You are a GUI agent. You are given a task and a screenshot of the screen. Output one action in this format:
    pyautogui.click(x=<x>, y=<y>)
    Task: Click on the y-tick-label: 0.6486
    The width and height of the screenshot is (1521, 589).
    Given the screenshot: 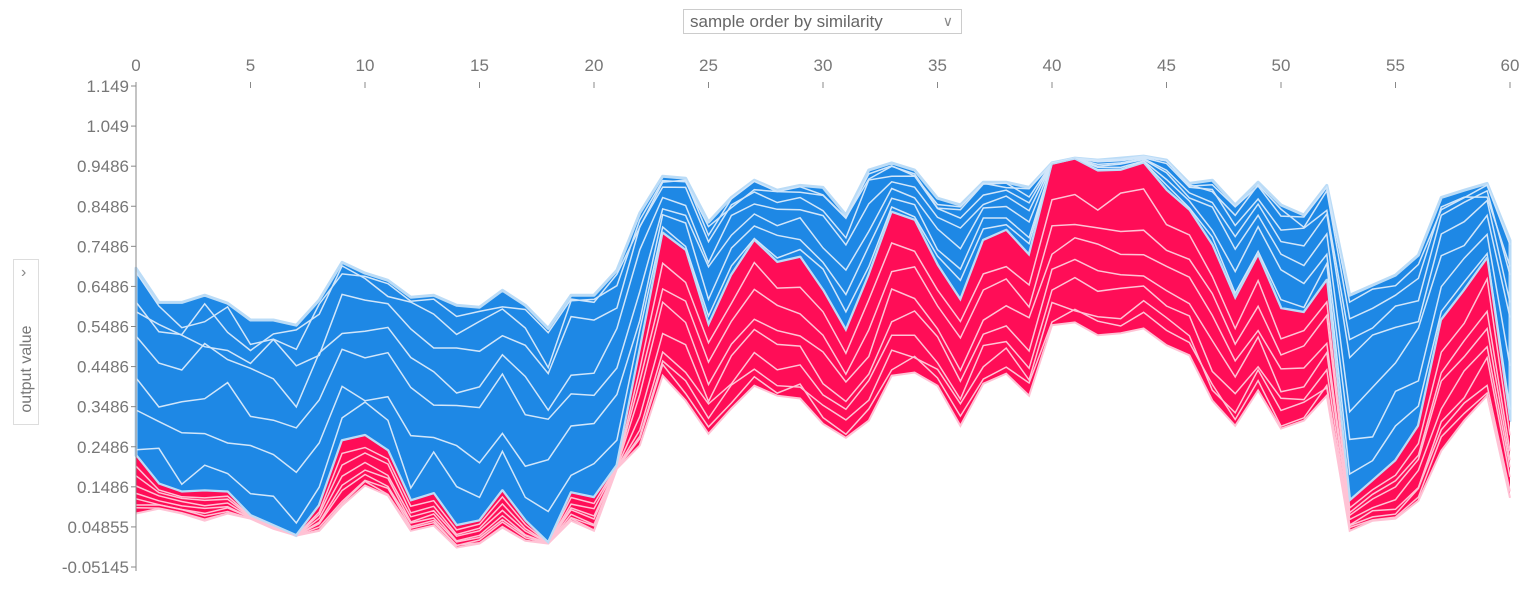 What is the action you would take?
    pyautogui.click(x=103, y=286)
    